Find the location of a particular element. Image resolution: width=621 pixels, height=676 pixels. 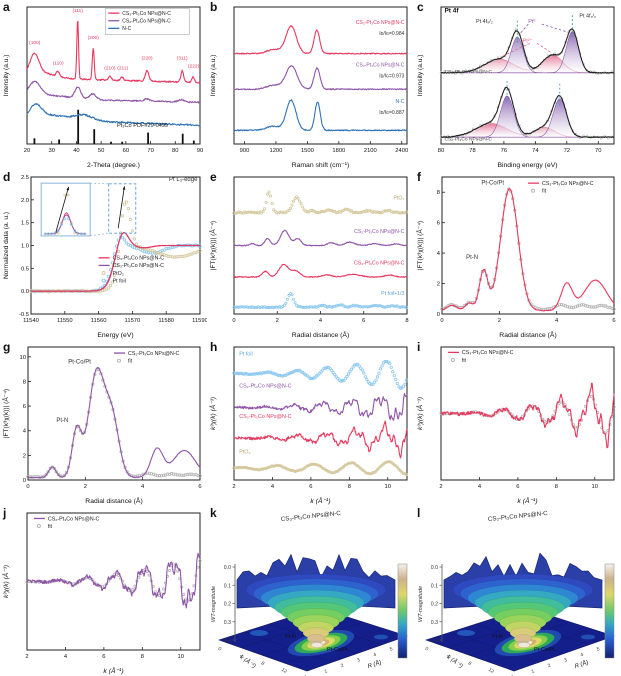

svg-text: 2.5 is located at coordinates (25, 178).